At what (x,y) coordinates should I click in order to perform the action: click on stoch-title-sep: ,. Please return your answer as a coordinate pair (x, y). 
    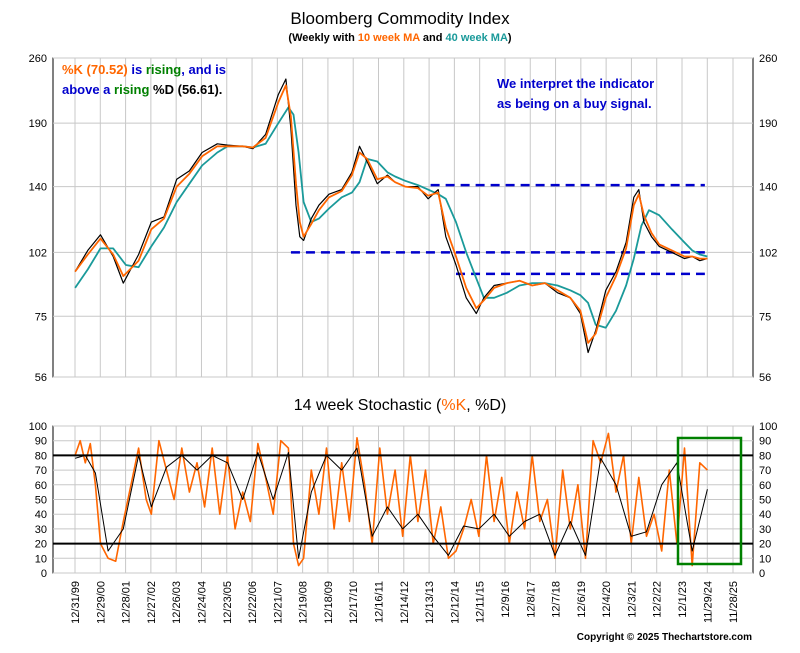
    Looking at the image, I should click on (471, 405).